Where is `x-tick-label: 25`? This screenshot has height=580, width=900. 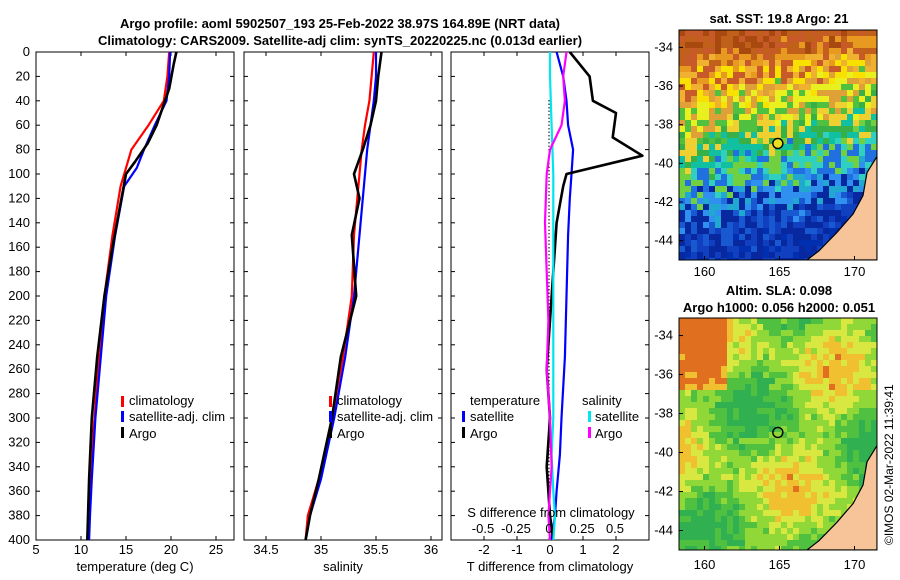
x-tick-label: 25 is located at coordinates (216, 549).